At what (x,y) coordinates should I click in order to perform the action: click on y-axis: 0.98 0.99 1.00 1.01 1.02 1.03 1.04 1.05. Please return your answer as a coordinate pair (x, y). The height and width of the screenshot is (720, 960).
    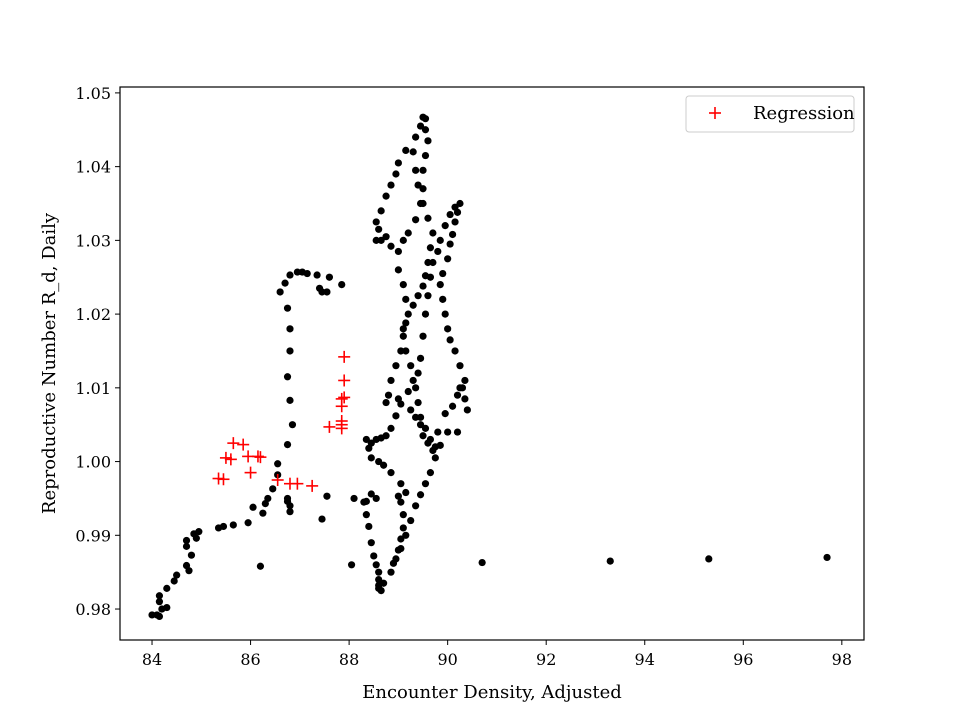
    Looking at the image, I should click on (97, 351).